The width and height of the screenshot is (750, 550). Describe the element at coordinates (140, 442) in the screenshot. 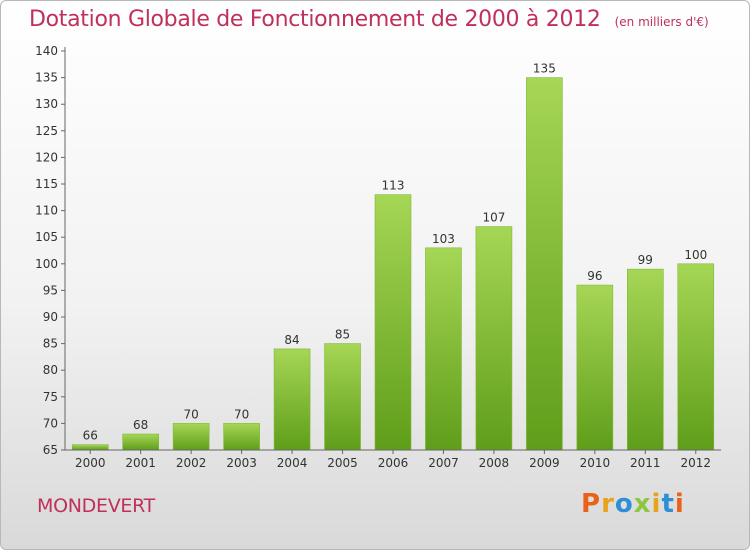

I see `bar-2001` at that location.